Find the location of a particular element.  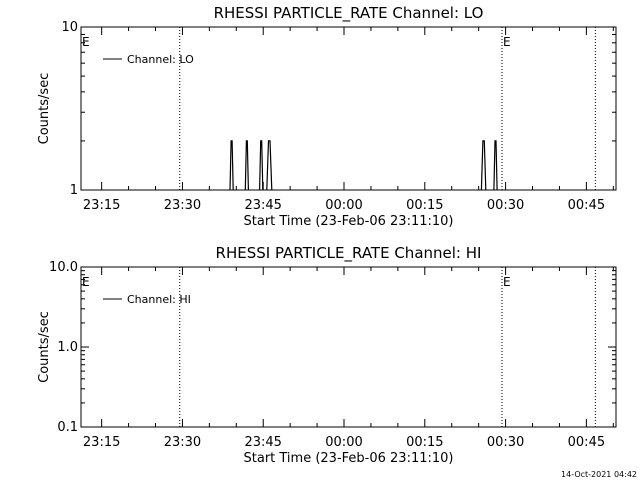

y-tick-label: 10.0 is located at coordinates (63, 267).